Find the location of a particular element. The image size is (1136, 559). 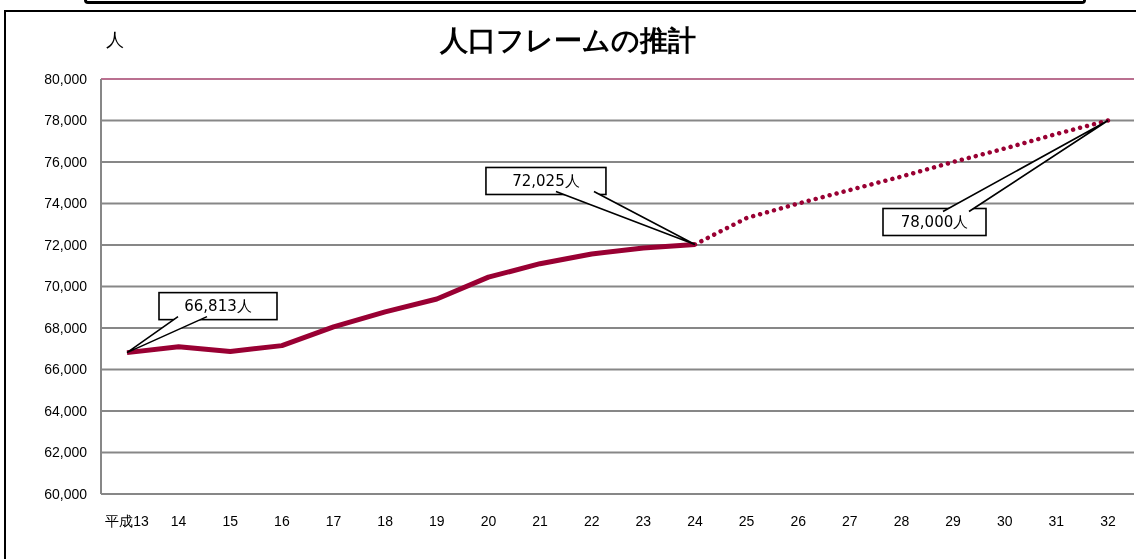

x-tick-label: 32 is located at coordinates (1108, 520).